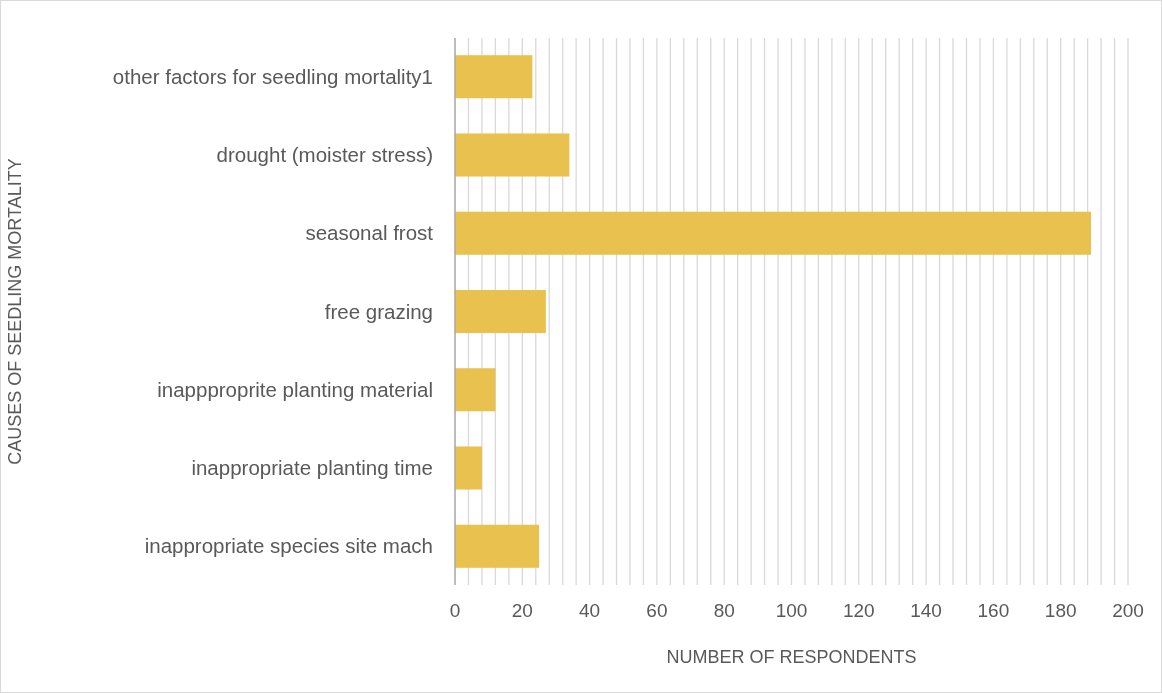 Image resolution: width=1162 pixels, height=693 pixels. What do you see at coordinates (657, 610) in the screenshot?
I see `x-tick-label: 60` at bounding box center [657, 610].